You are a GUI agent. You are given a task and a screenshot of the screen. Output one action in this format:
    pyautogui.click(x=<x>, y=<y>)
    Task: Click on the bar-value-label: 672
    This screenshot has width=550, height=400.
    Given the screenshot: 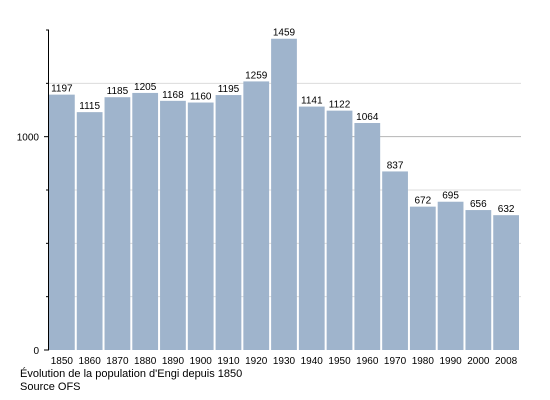 What is the action you would take?
    pyautogui.click(x=422, y=201)
    